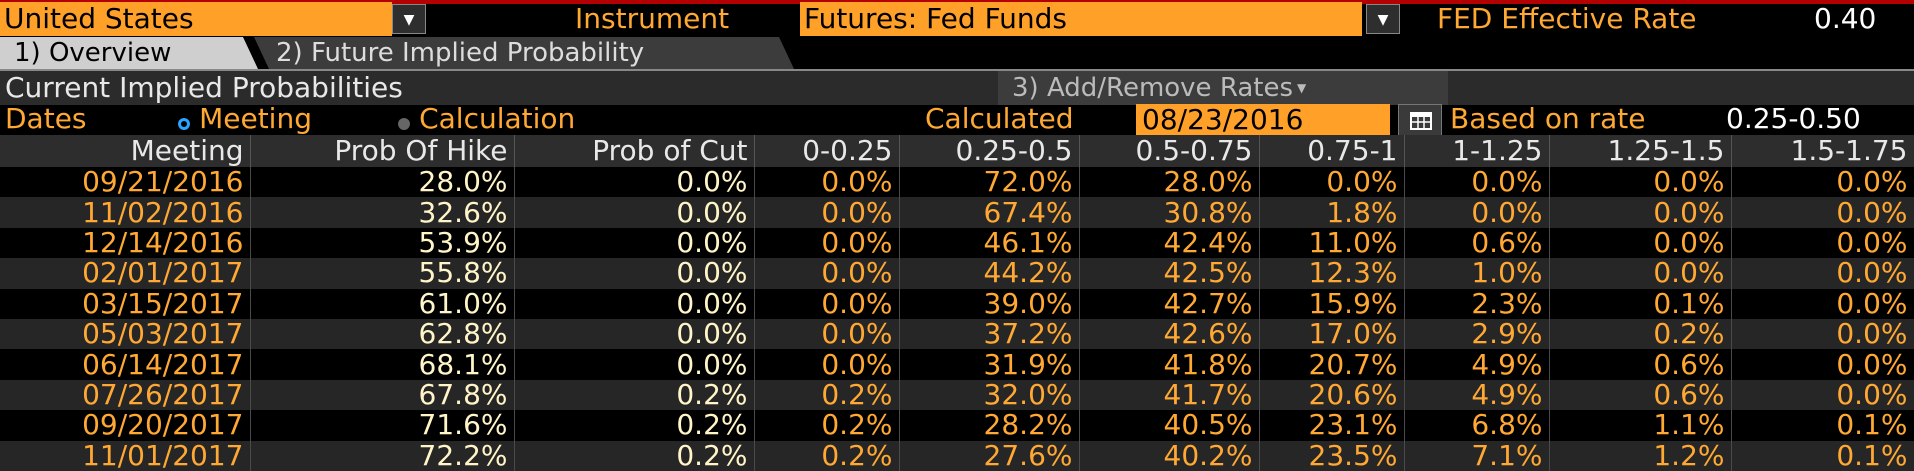 Image resolution: width=1914 pixels, height=471 pixels. What do you see at coordinates (382, 212) in the screenshot?
I see `probability-cell: 32.6%` at bounding box center [382, 212].